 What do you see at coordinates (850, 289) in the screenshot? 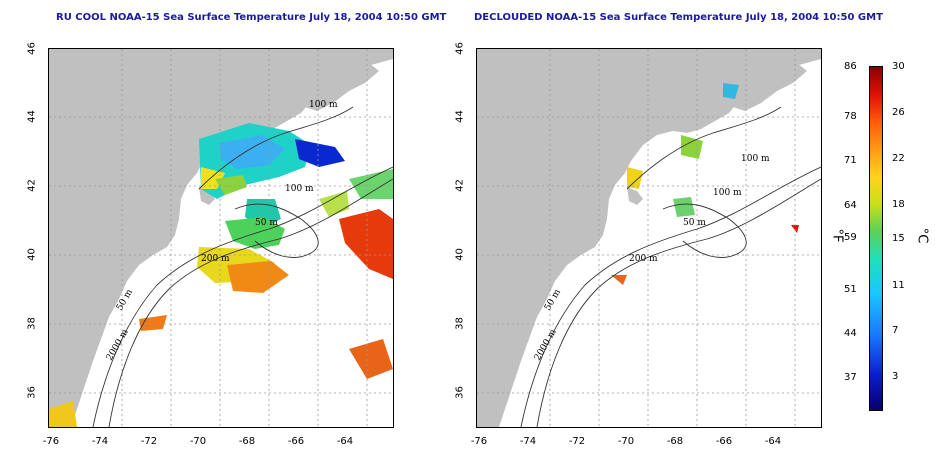
I see `fahrenheit-tick: 51` at bounding box center [850, 289].